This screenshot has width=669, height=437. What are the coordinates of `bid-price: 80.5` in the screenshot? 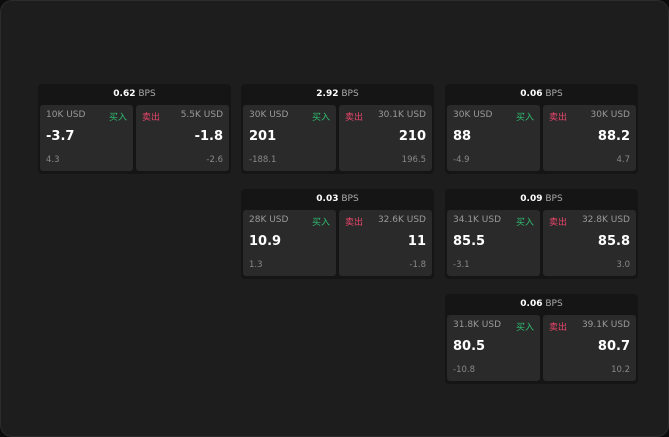 It's located at (469, 346).